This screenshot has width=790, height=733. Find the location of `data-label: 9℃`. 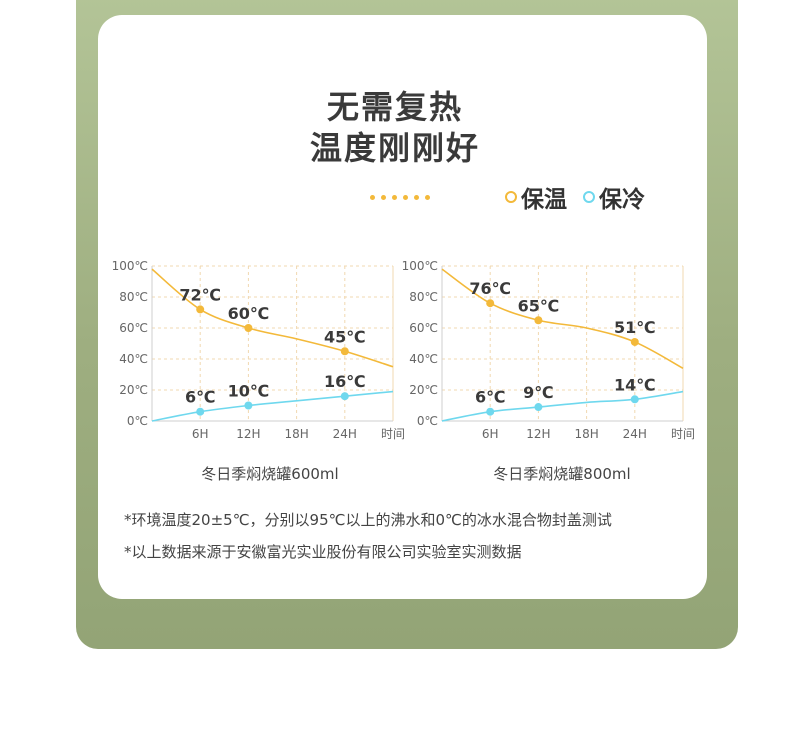

data-label: 9℃ is located at coordinates (538, 392).